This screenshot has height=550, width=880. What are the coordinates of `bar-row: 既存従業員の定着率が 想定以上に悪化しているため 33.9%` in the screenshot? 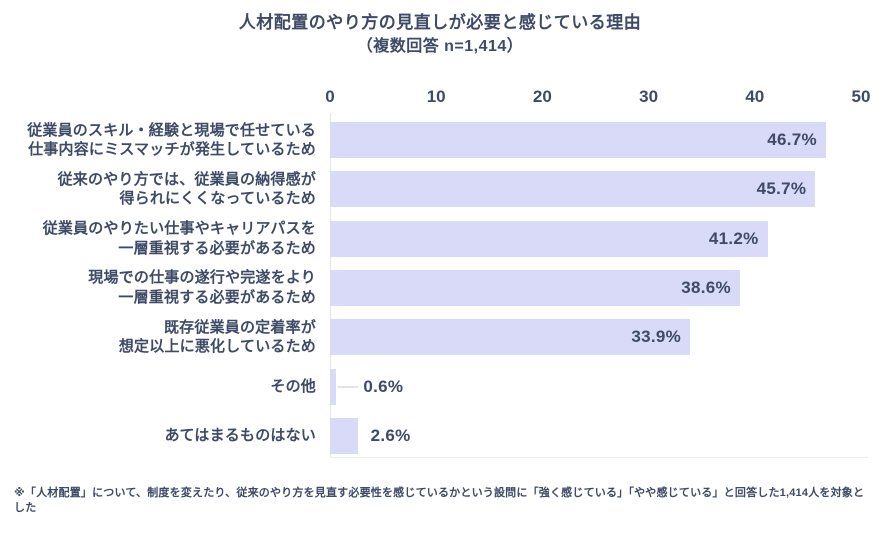 It's located at (440, 337).